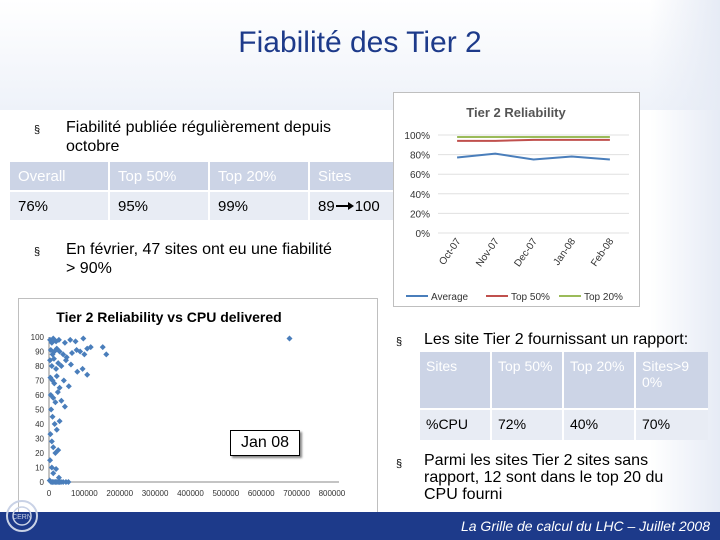 This screenshot has height=540, width=720. Describe the element at coordinates (417, 136) in the screenshot. I see `y-tick-label: 100%` at that location.